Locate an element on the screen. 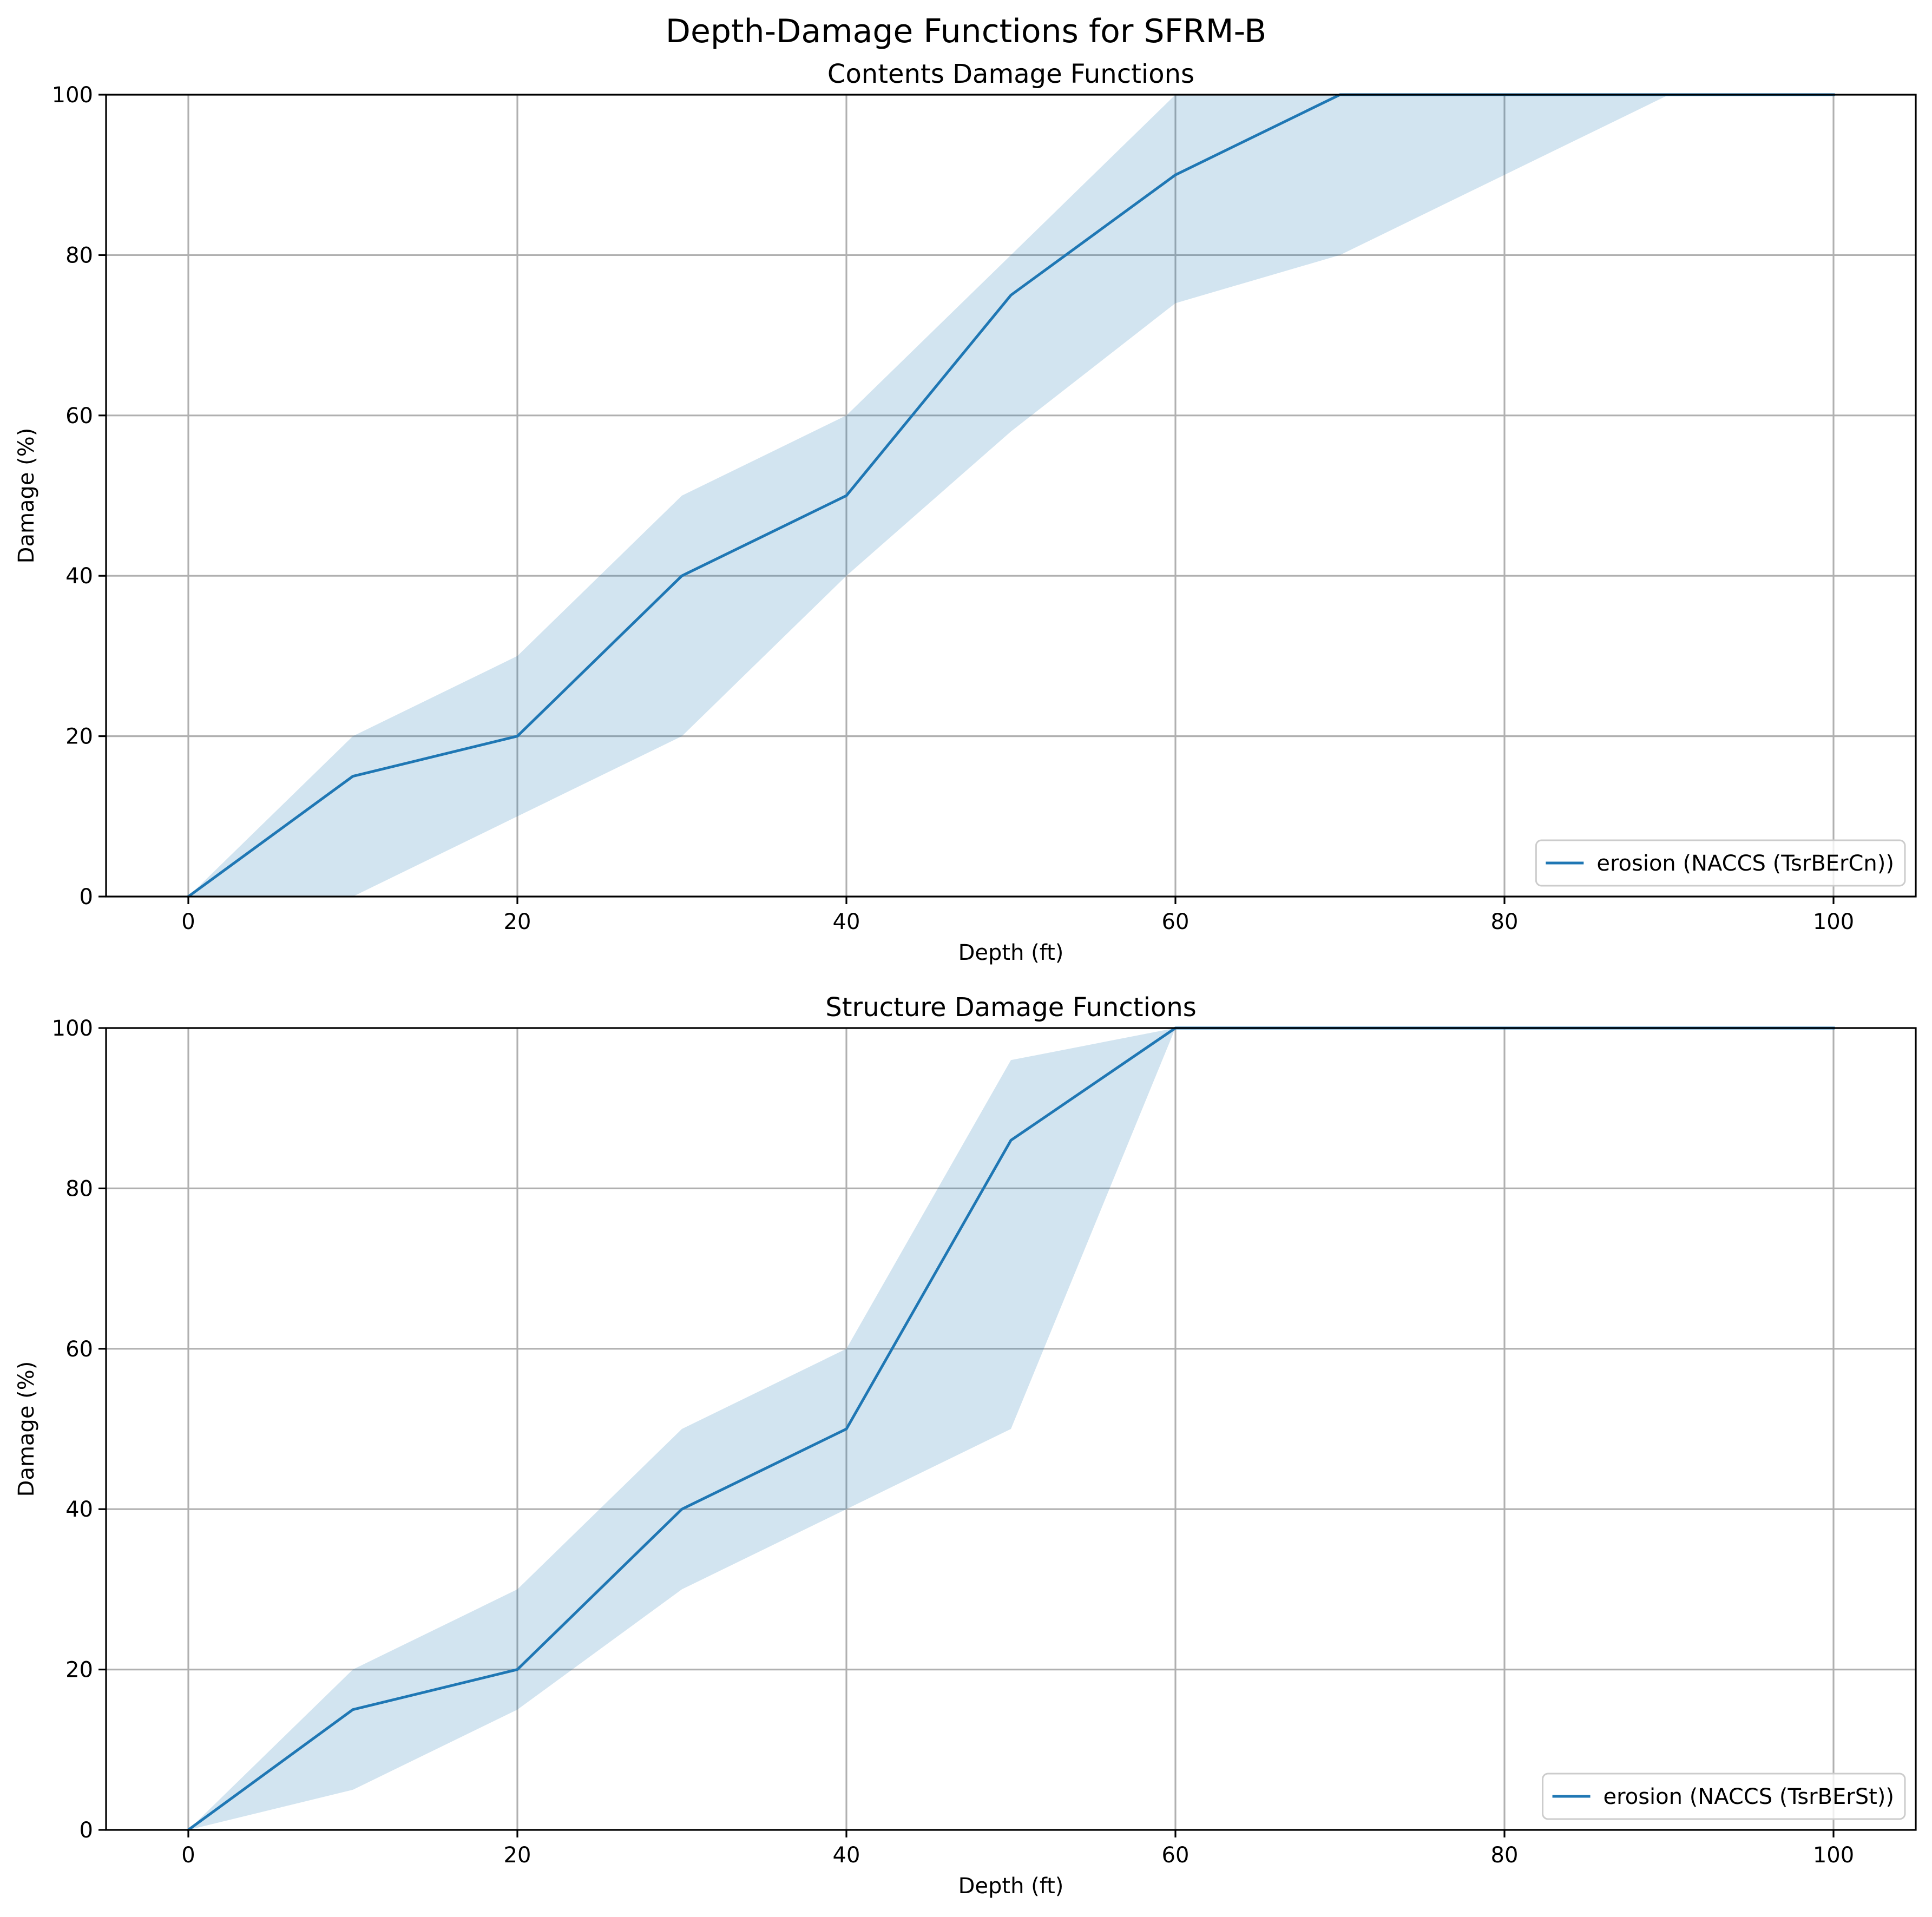 The width and height of the screenshot is (1932, 1917). chart-0-x-tick-label-4: 80 is located at coordinates (1505, 922).